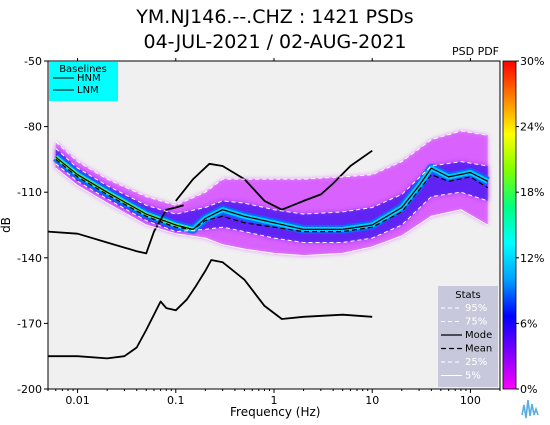 The height and width of the screenshot is (425, 550). What do you see at coordinates (29, 323) in the screenshot?
I see `y-tick-label: -170` at bounding box center [29, 323].